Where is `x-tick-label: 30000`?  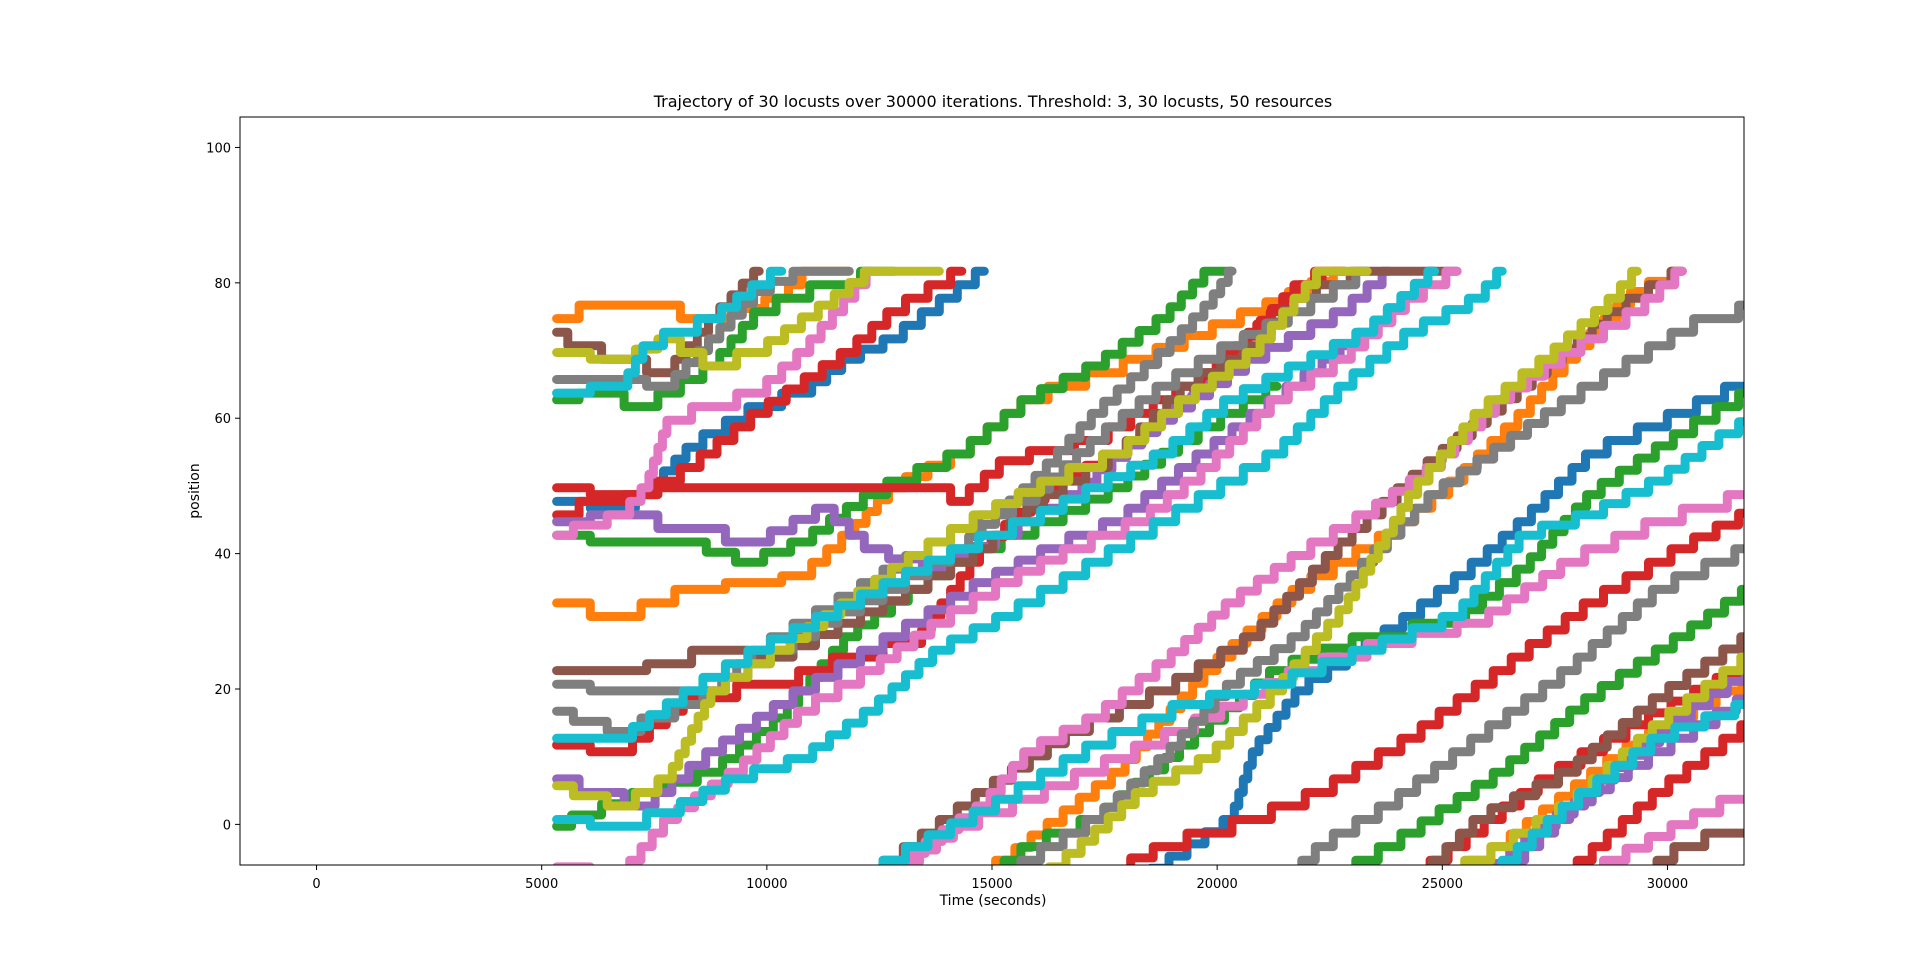 x-tick-label: 30000 is located at coordinates (1667, 884).